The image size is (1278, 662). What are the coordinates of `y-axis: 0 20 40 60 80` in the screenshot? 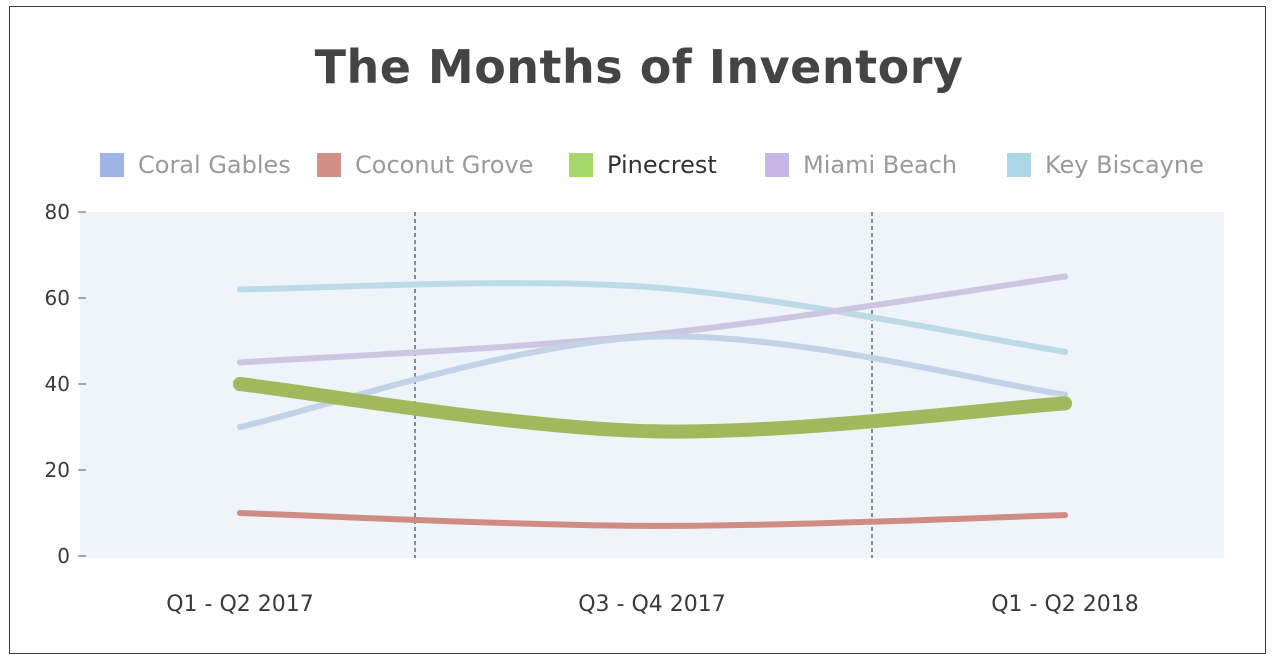 It's located at (65, 384).